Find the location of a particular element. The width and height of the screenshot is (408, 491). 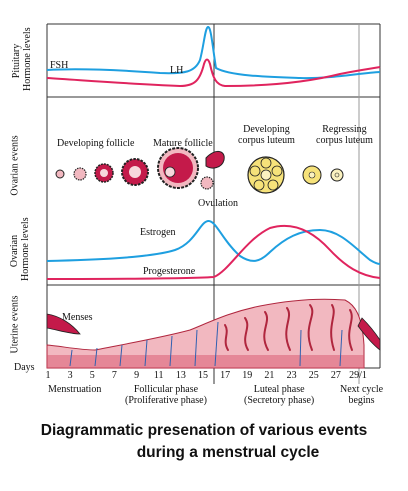

mature-follicle is located at coordinates (178, 168).